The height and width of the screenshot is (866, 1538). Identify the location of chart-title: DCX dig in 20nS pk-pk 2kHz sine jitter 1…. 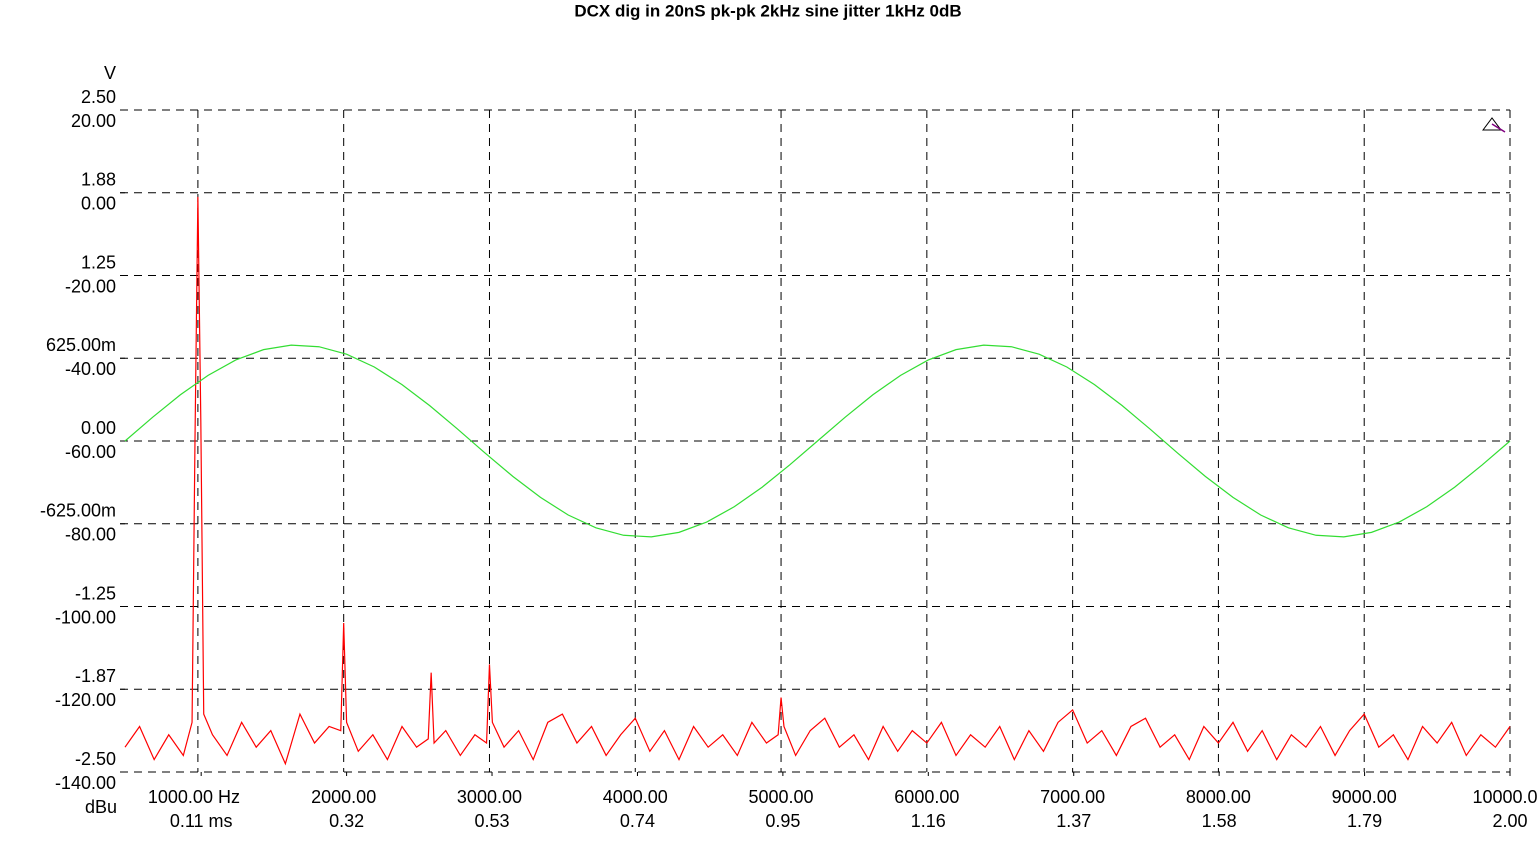
(767, 10).